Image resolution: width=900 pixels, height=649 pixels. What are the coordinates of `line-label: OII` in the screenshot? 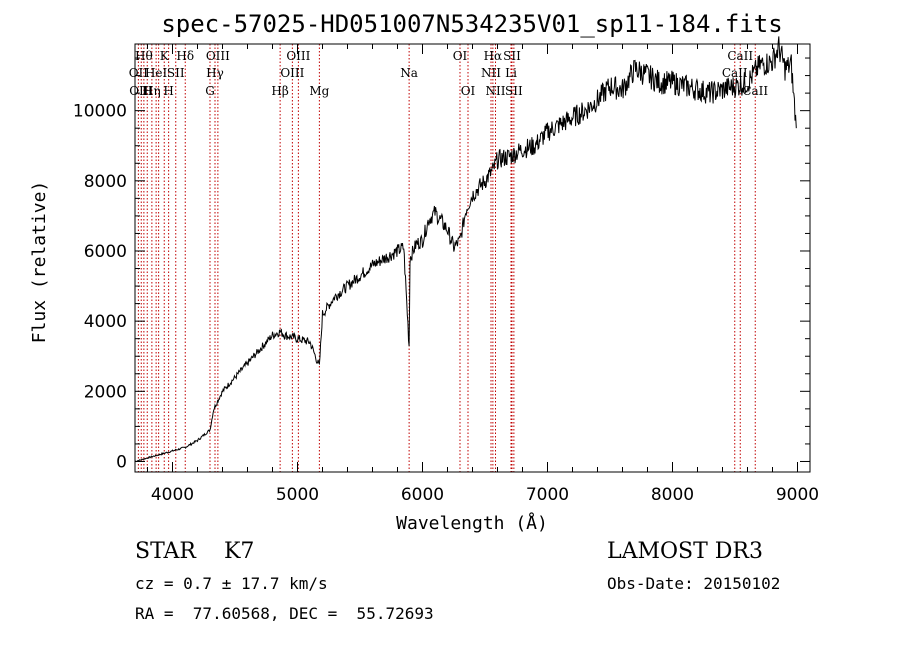 It's located at (139, 73).